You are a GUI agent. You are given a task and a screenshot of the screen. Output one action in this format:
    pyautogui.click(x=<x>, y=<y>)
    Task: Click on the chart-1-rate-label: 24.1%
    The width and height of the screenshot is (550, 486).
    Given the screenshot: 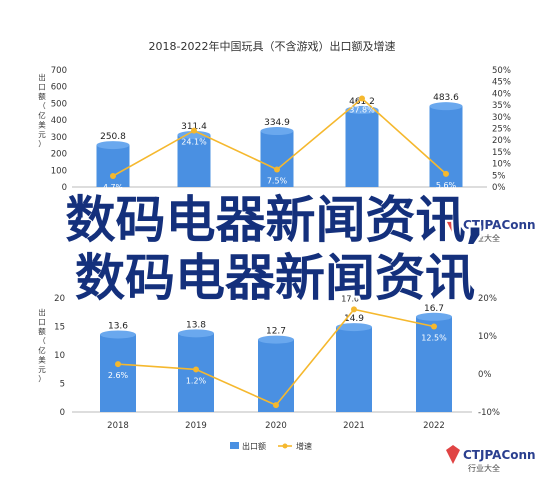 What is the action you would take?
    pyautogui.click(x=194, y=142)
    